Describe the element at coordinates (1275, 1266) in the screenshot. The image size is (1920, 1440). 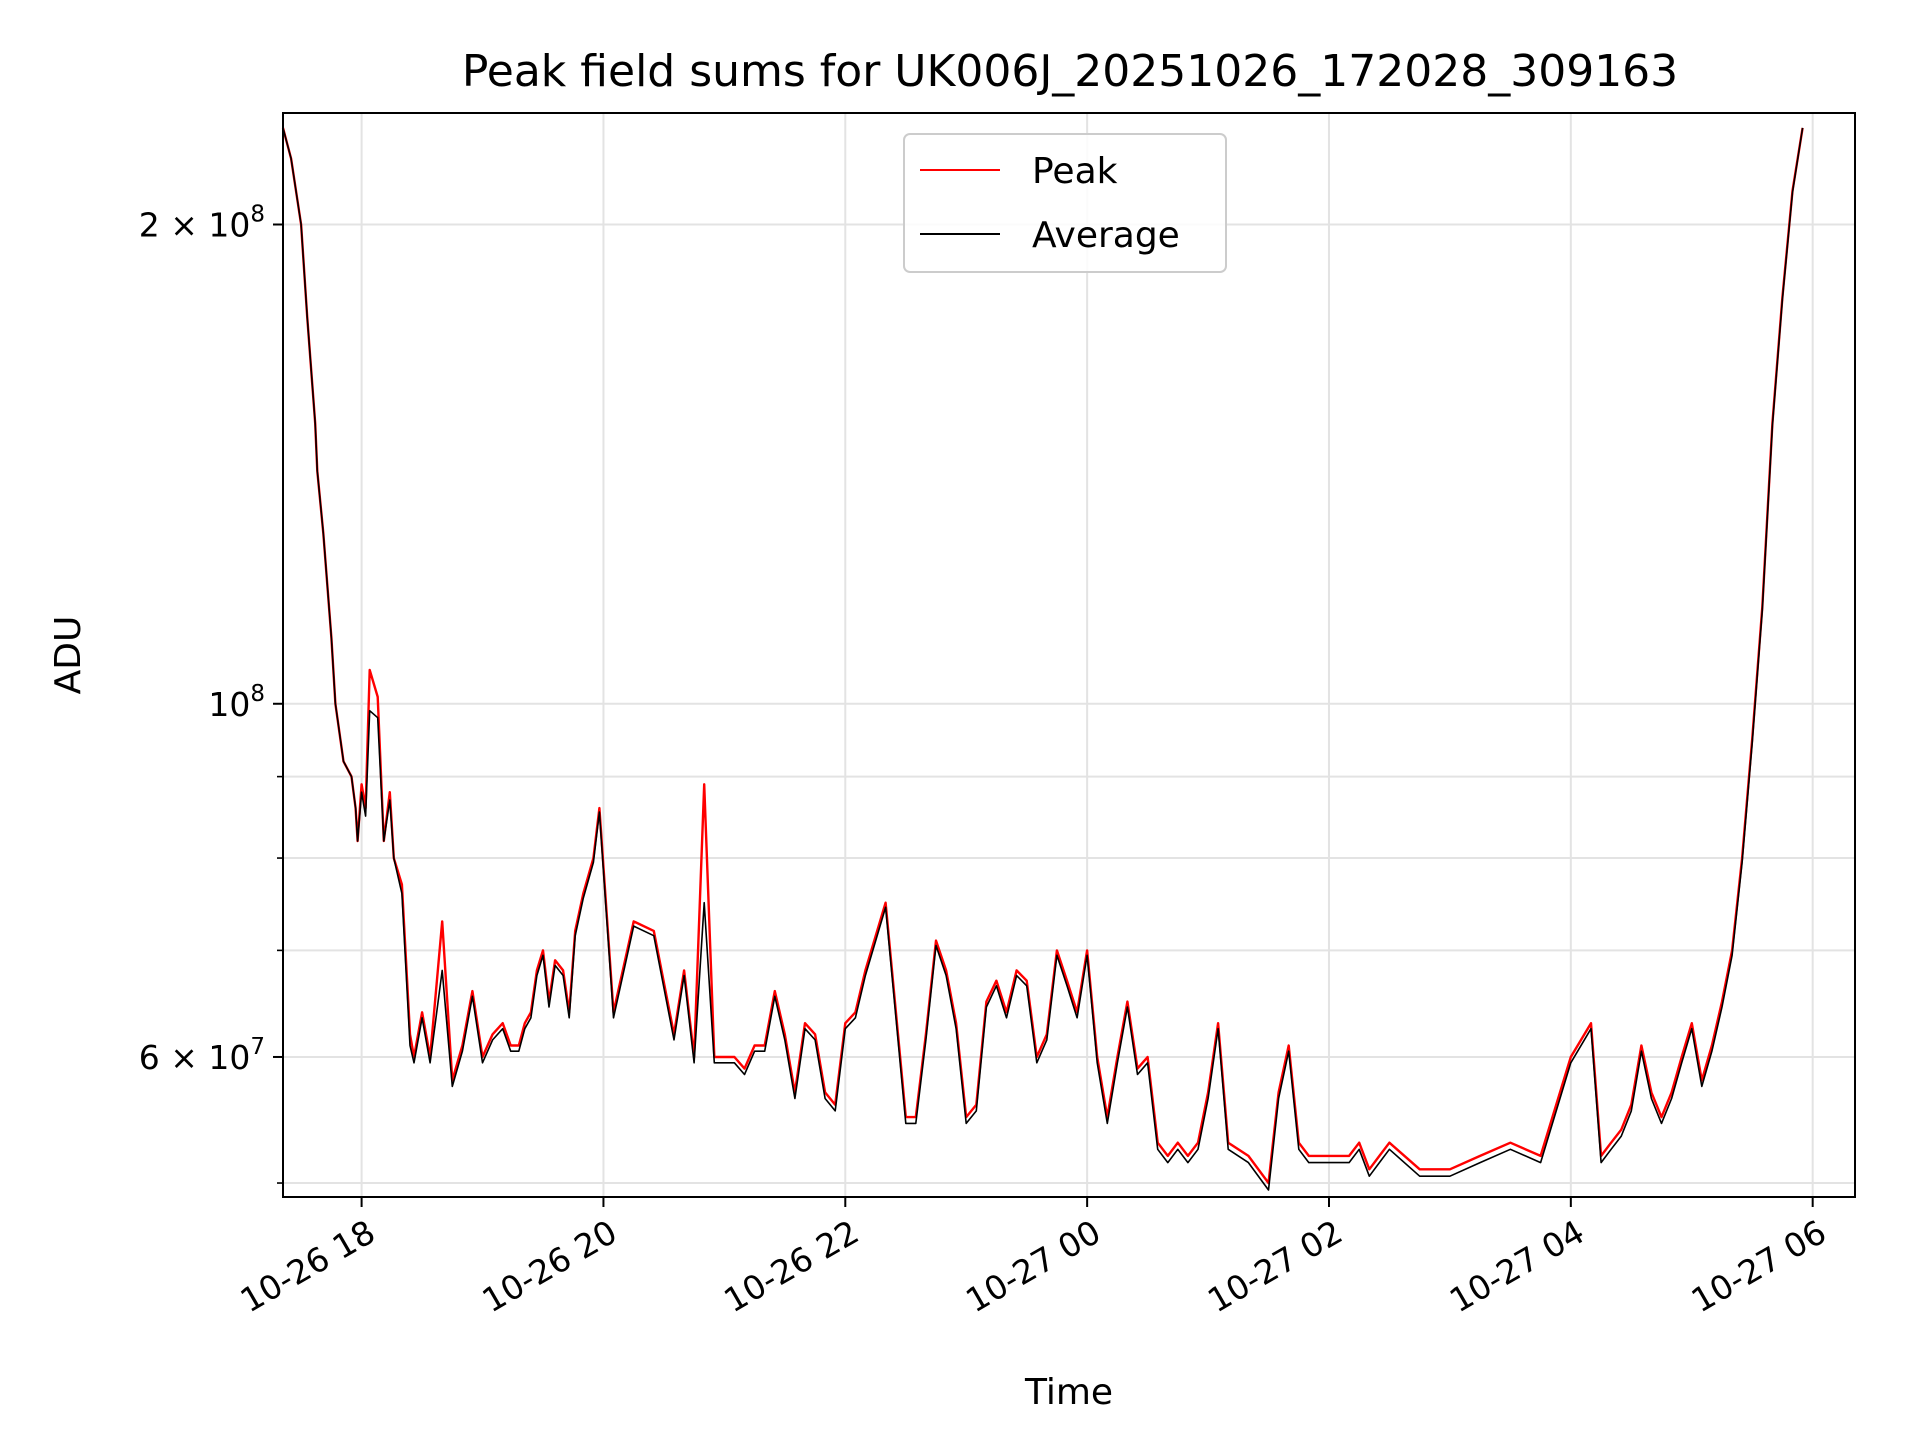
I see `x-tick-label: 10-27 02` at that location.